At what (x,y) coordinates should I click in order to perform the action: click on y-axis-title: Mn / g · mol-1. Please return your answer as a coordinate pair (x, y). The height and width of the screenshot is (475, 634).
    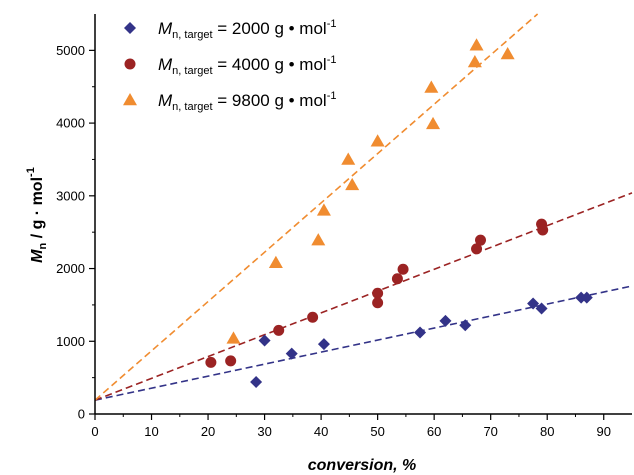
    Looking at the image, I should click on (37, 215).